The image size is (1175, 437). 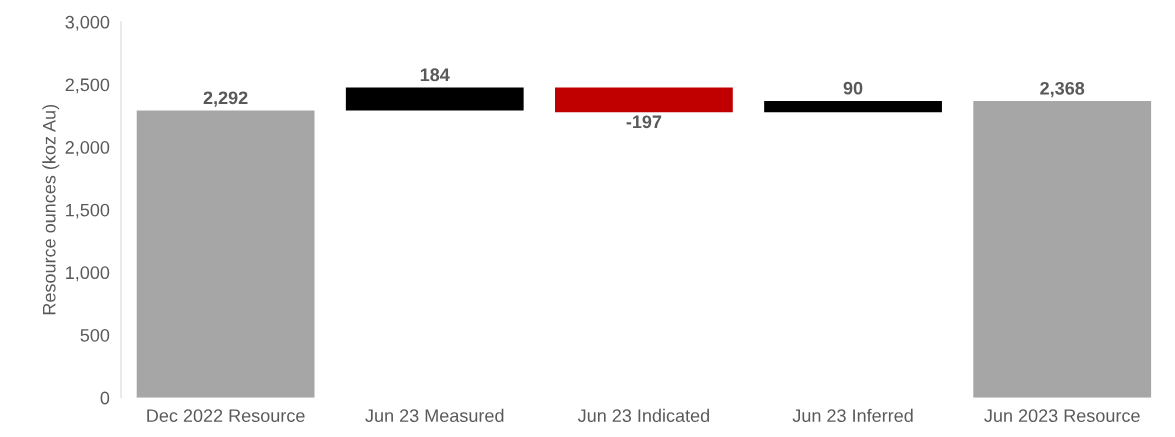 I want to click on data-label: 2,292, so click(x=225, y=99).